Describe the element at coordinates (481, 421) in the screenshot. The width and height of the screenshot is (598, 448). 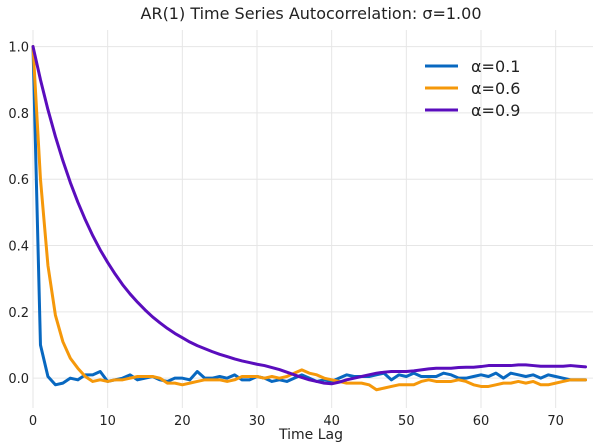
I see `x-tick-label: 60` at that location.